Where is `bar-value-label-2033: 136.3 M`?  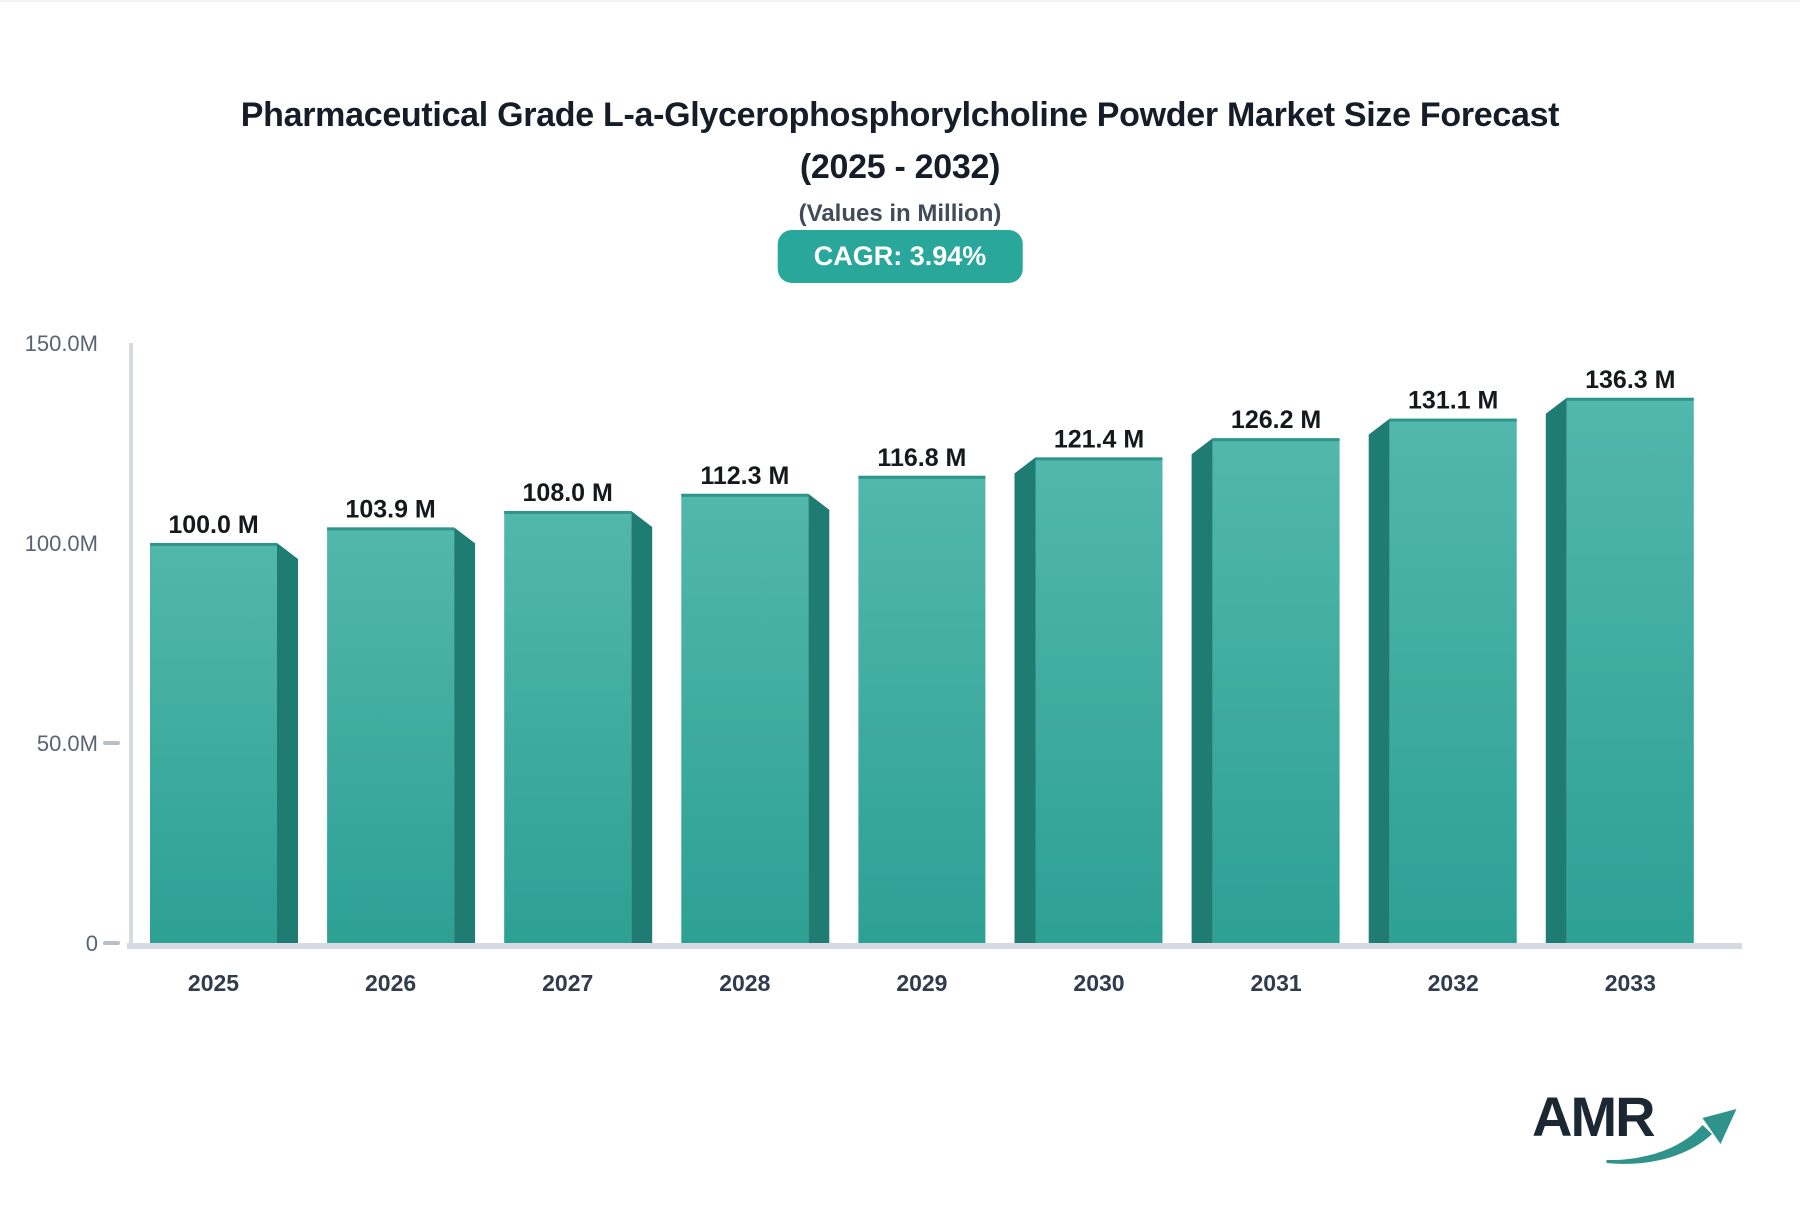
bar-value-label-2033: 136.3 M is located at coordinates (1630, 380).